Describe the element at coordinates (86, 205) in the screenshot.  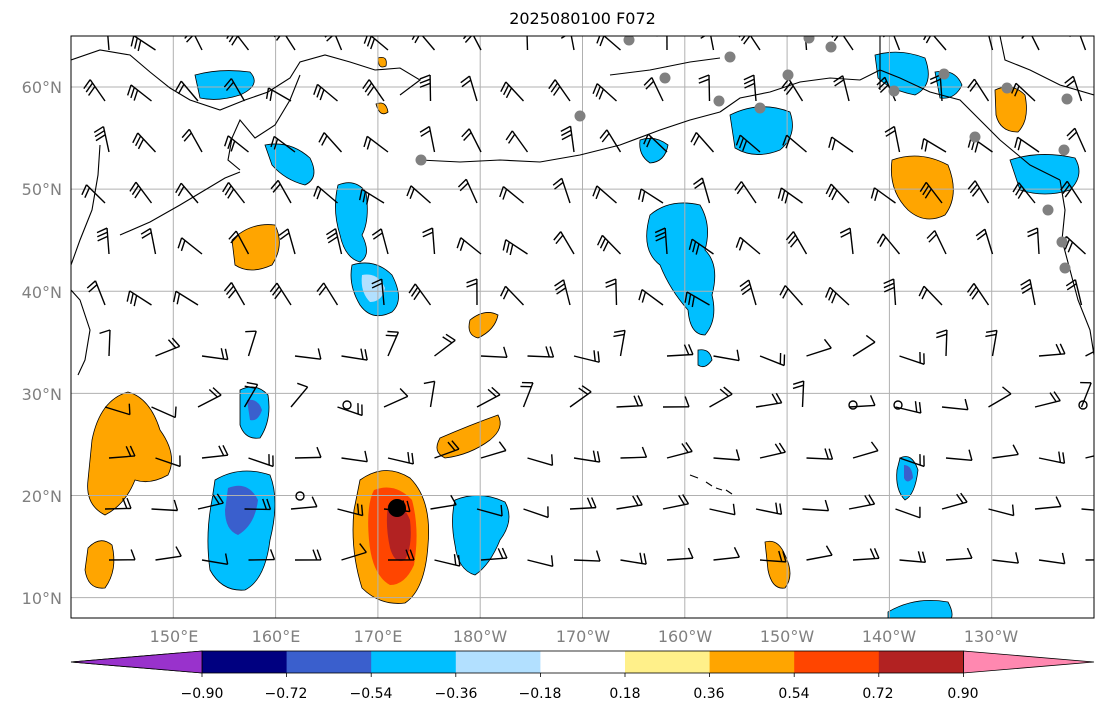
I see `sakhalin-coastline` at that location.